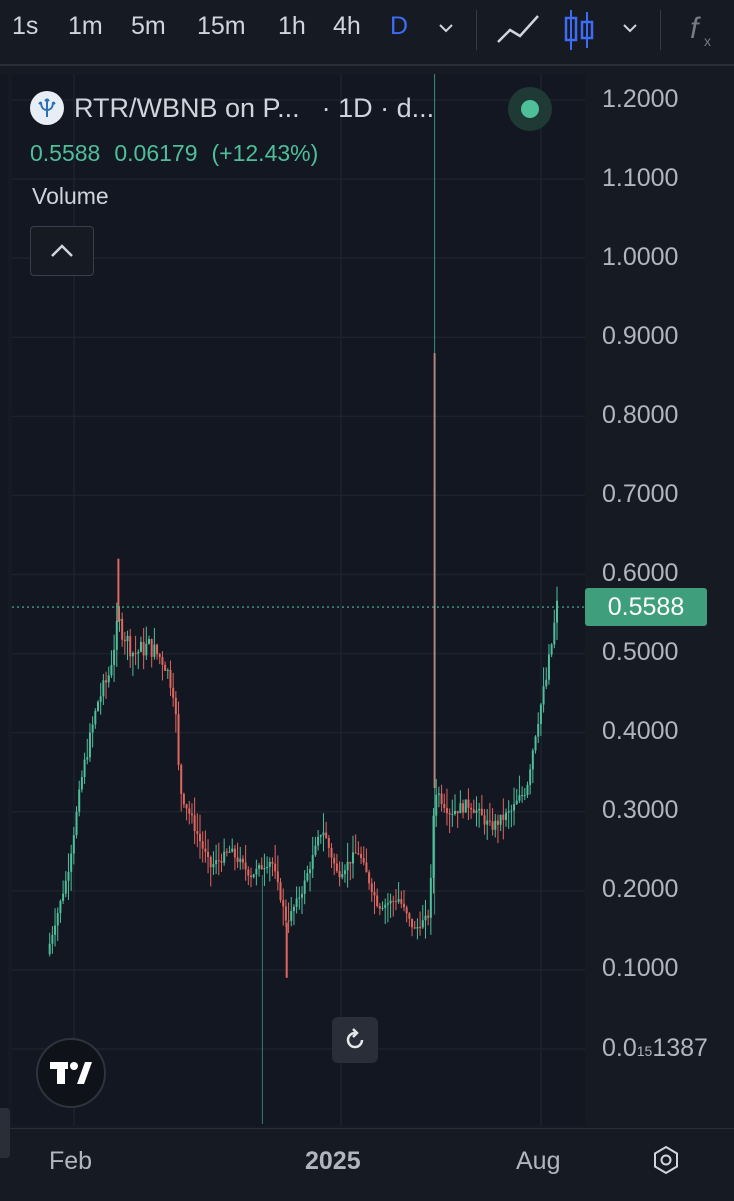 This screenshot has width=734, height=1201. Describe the element at coordinates (181, 153) in the screenshot. I see `price-values: 0.5588 0.06179 (+12.43%)` at that location.